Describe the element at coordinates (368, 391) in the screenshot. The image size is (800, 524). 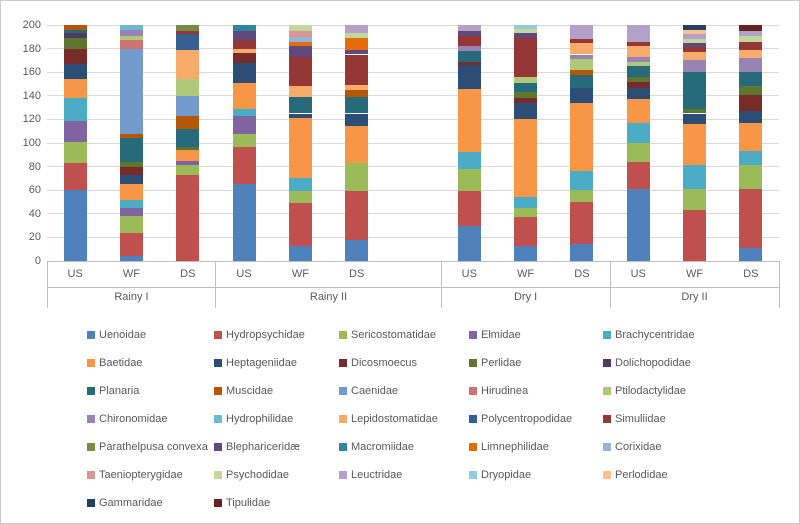
I see `legend-item-caenidae: Caenidae` at that location.